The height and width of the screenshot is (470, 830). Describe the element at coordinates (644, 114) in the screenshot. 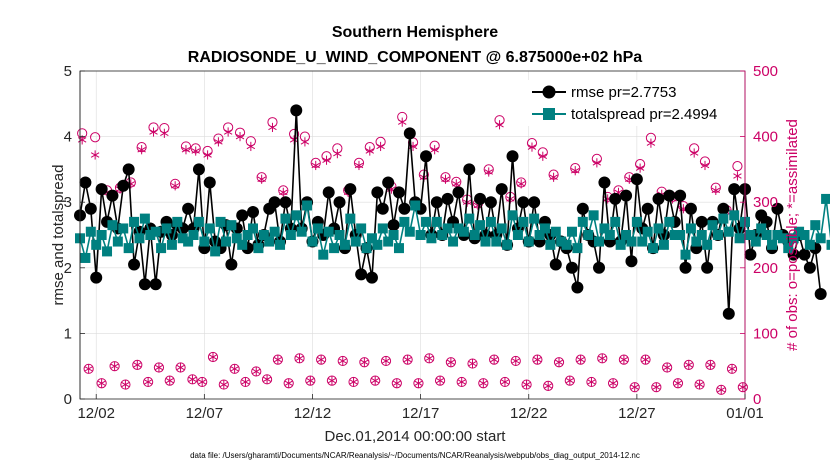

I see `legend-spread-label: totalspread pr=2.4994` at that location.